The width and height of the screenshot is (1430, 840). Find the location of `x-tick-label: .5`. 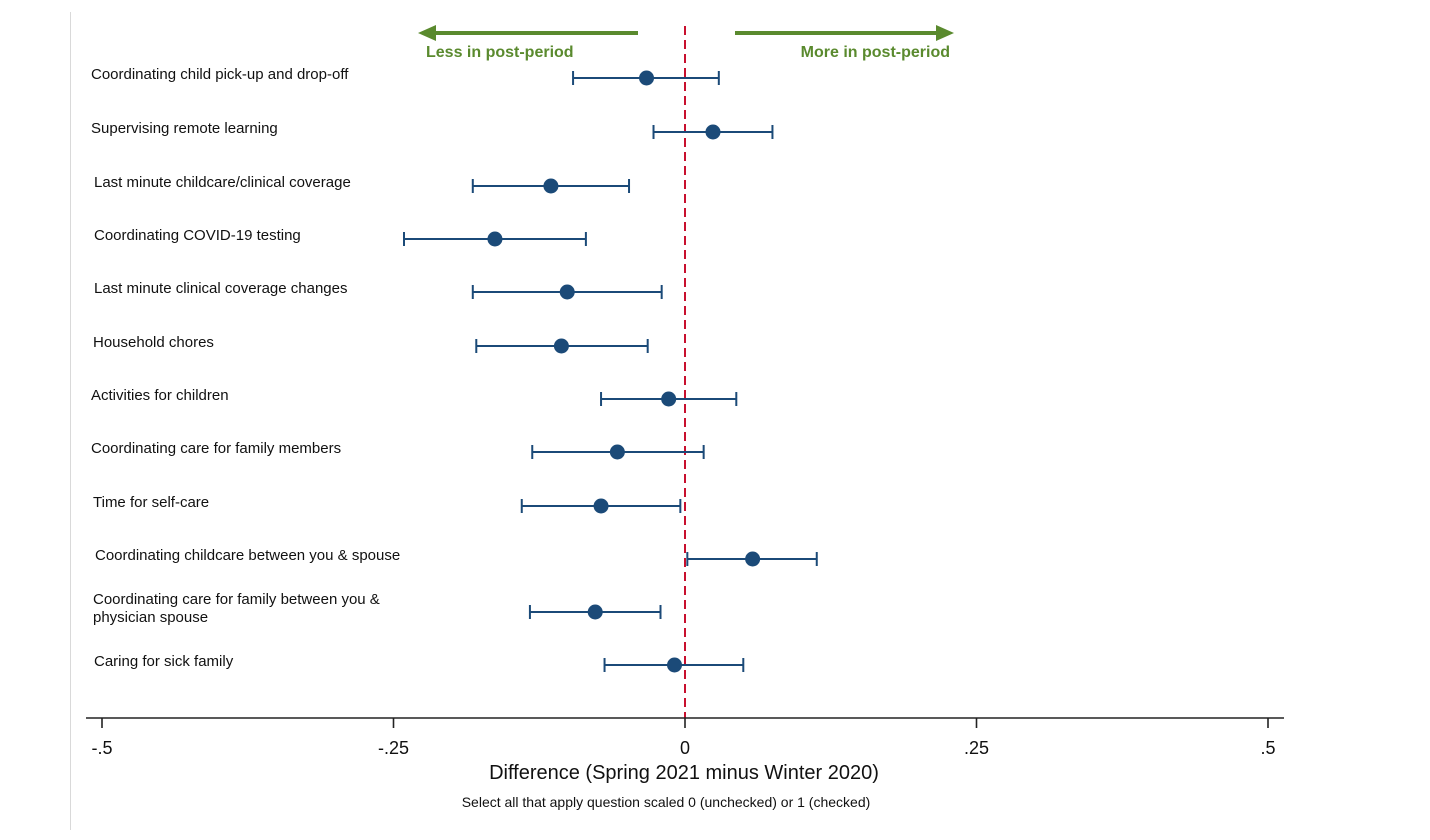

x-tick-label: .5 is located at coordinates (1267, 748).